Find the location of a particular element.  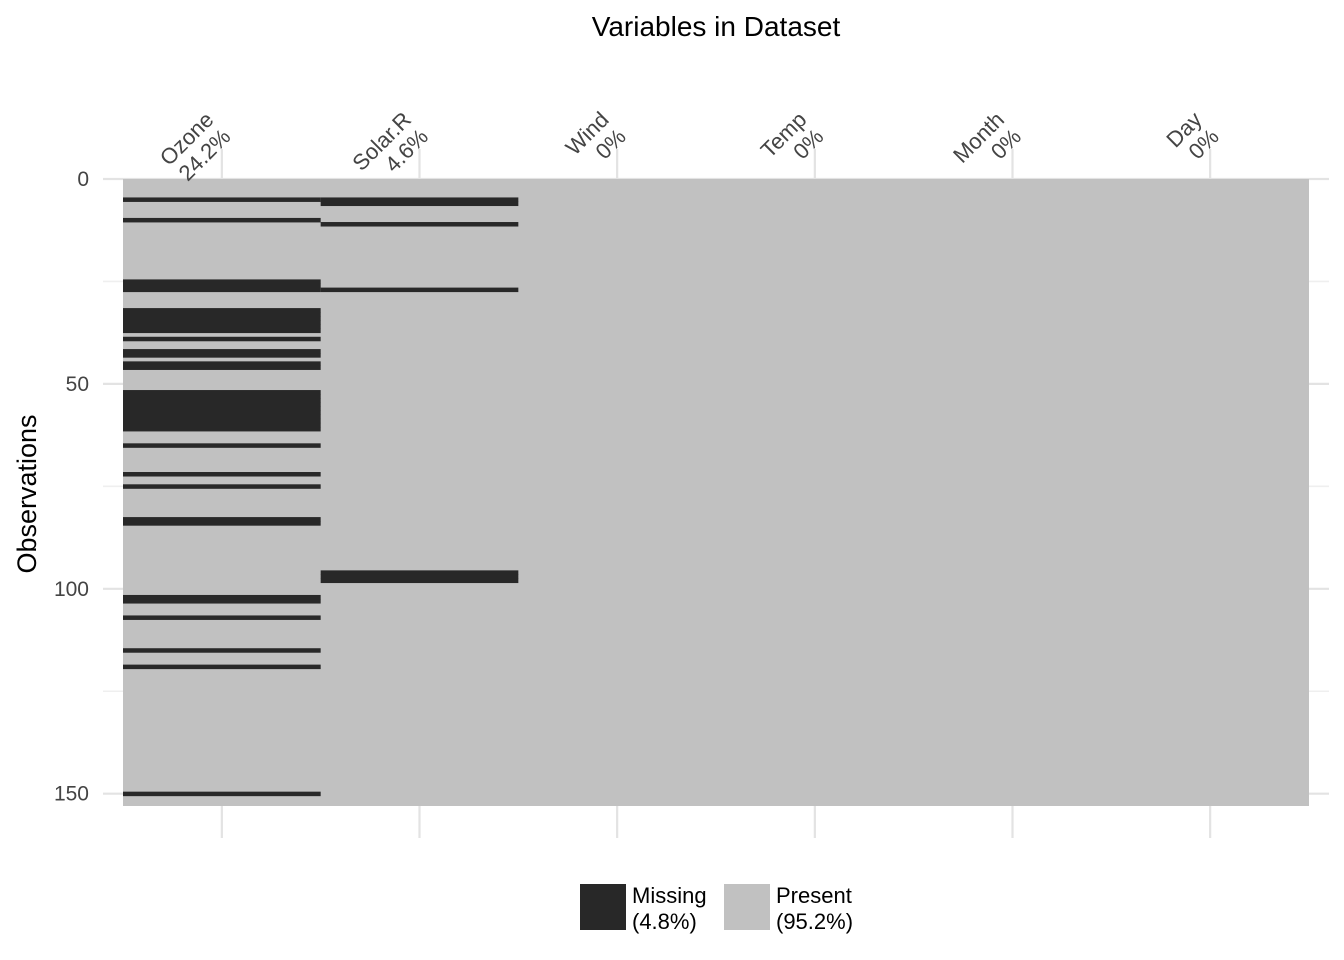

legend-label-missing: Missing is located at coordinates (669, 895).